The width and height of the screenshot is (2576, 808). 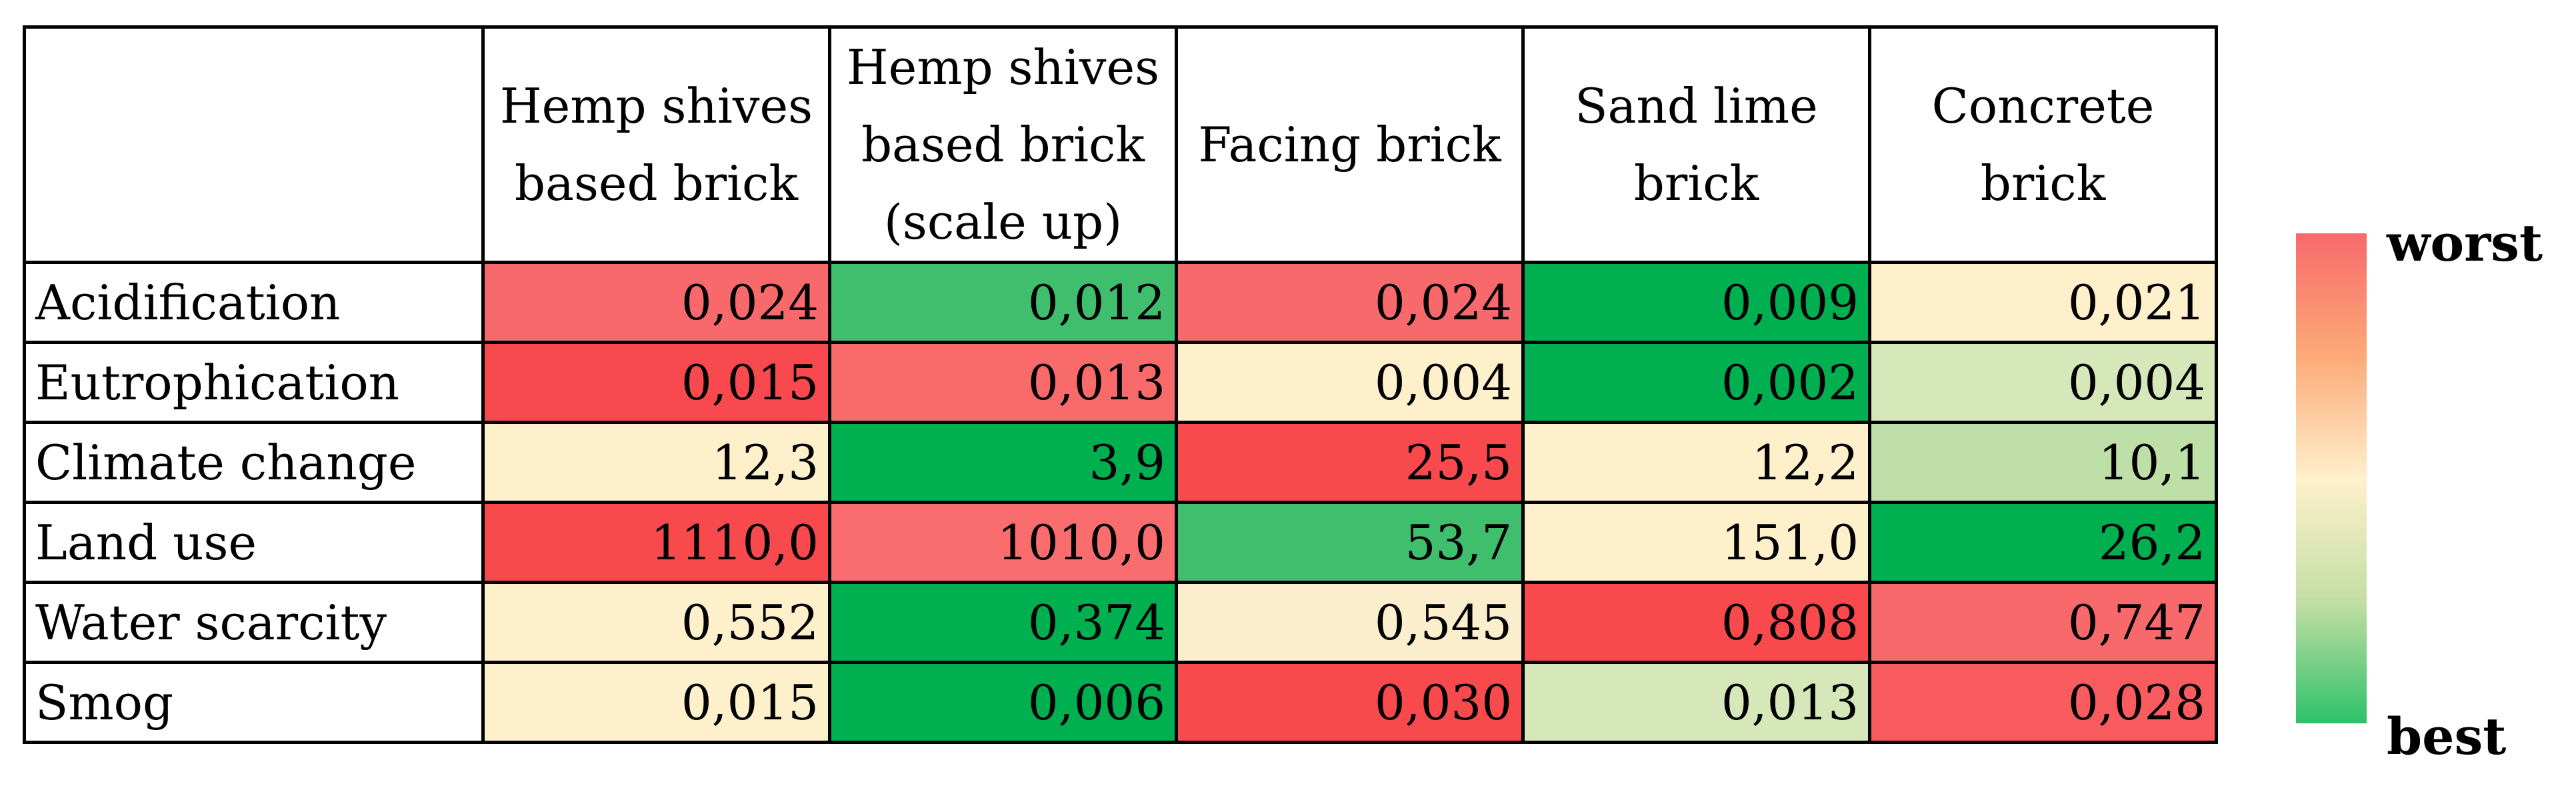 I want to click on table-row: Acidification 0,024 0,012 0,024 0,009 0,021, so click(x=1120, y=302).